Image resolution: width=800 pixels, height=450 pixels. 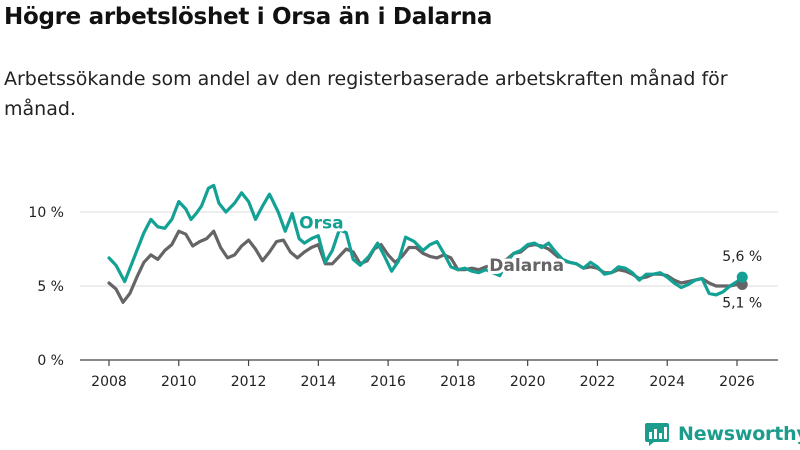 I want to click on grid-layer, so click(x=429, y=249).